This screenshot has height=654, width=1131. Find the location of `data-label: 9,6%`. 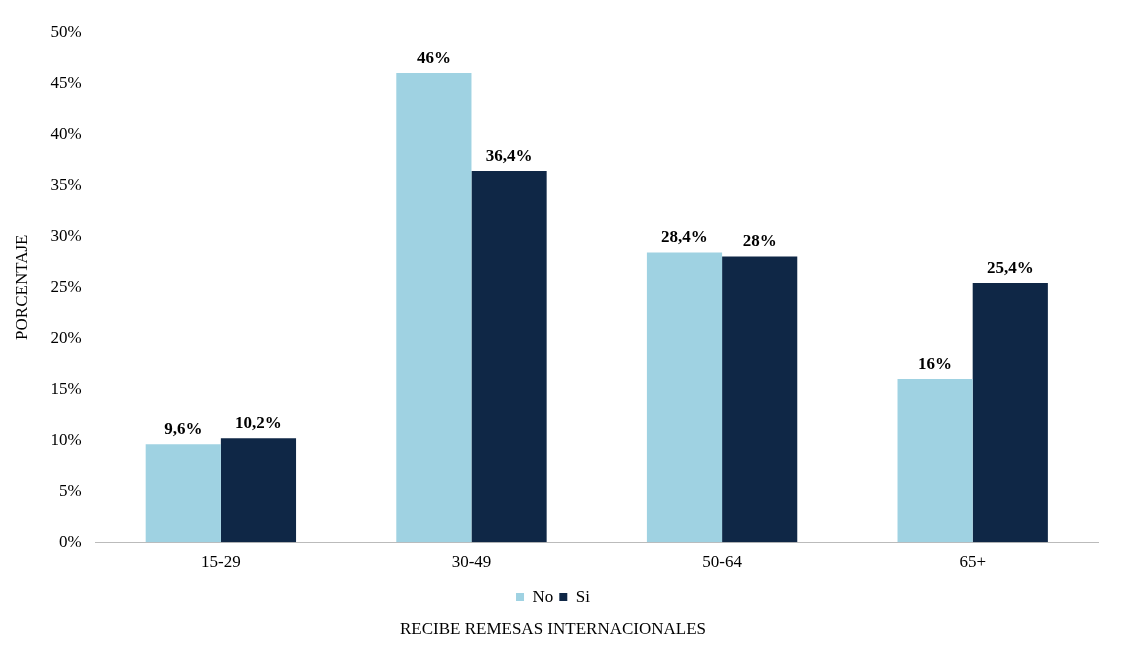

data-label: 9,6% is located at coordinates (183, 429).